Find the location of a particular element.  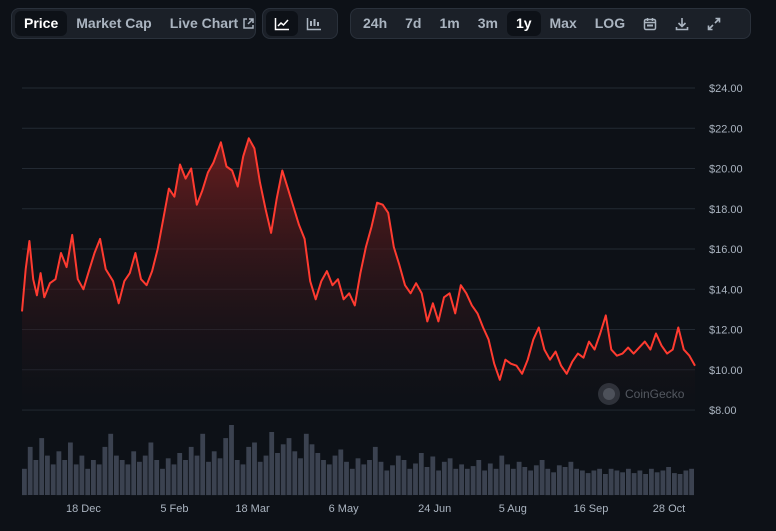

download-icon is located at coordinates (682, 23).